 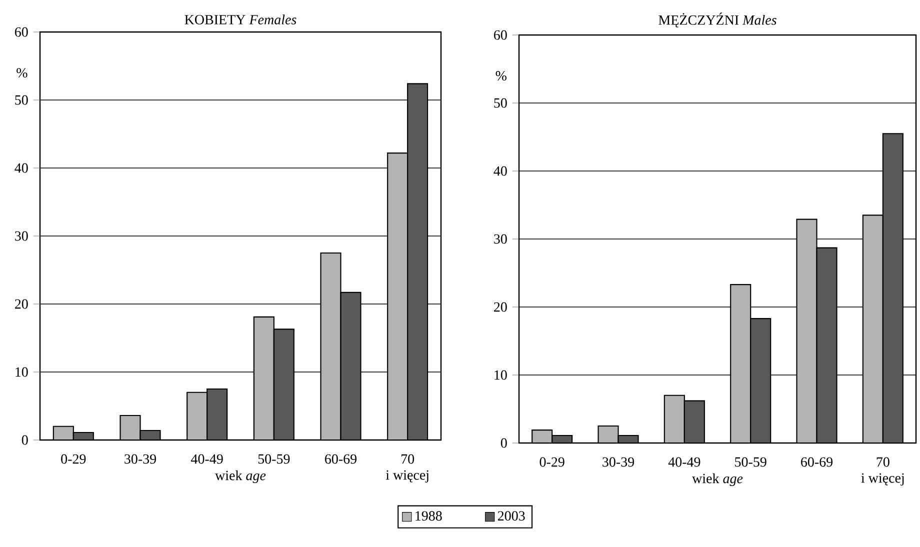 What do you see at coordinates (511, 516) in the screenshot?
I see `legend-label: 2003` at bounding box center [511, 516].